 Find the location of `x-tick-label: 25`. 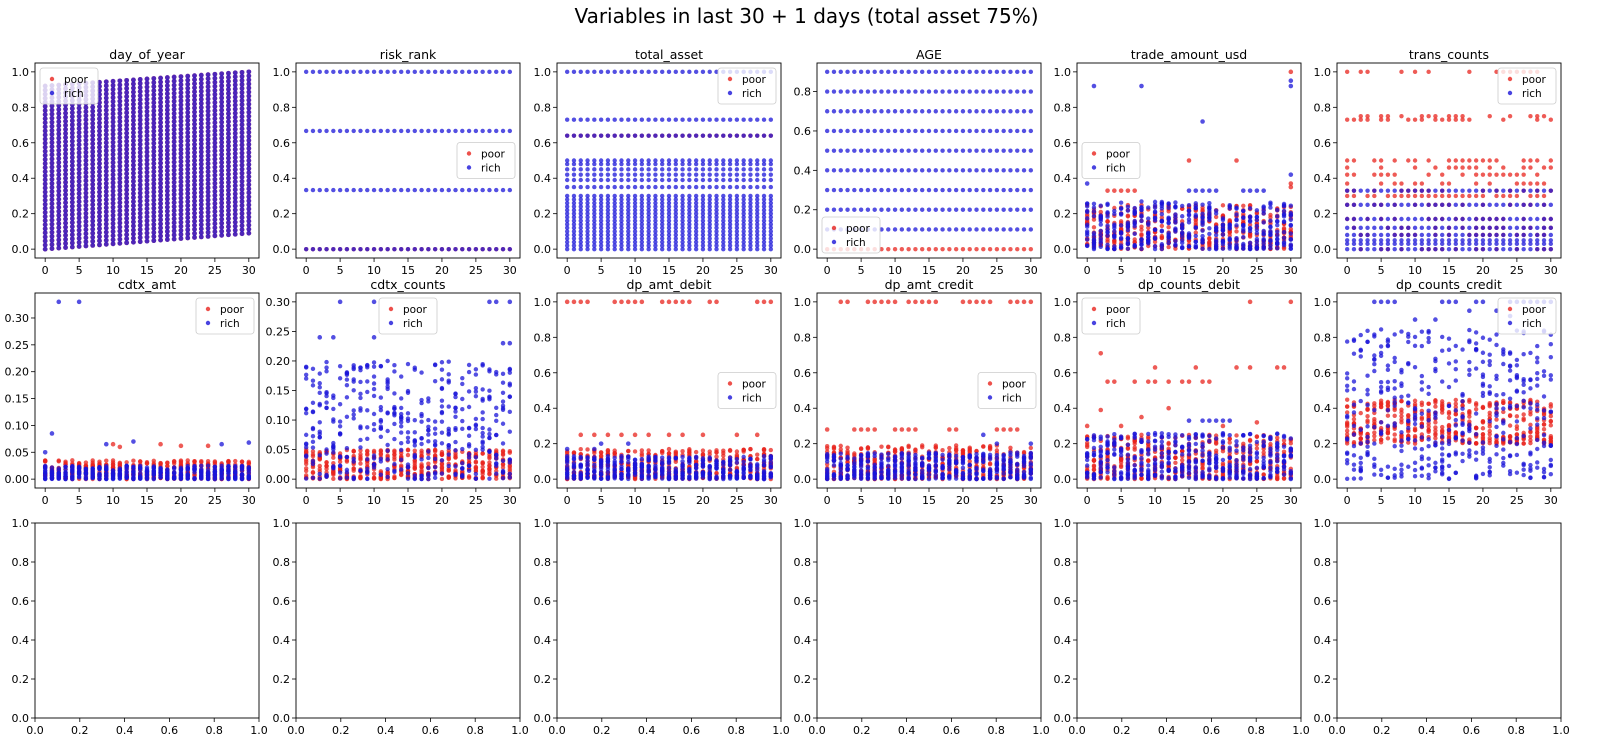

x-tick-label: 25 is located at coordinates (215, 270).